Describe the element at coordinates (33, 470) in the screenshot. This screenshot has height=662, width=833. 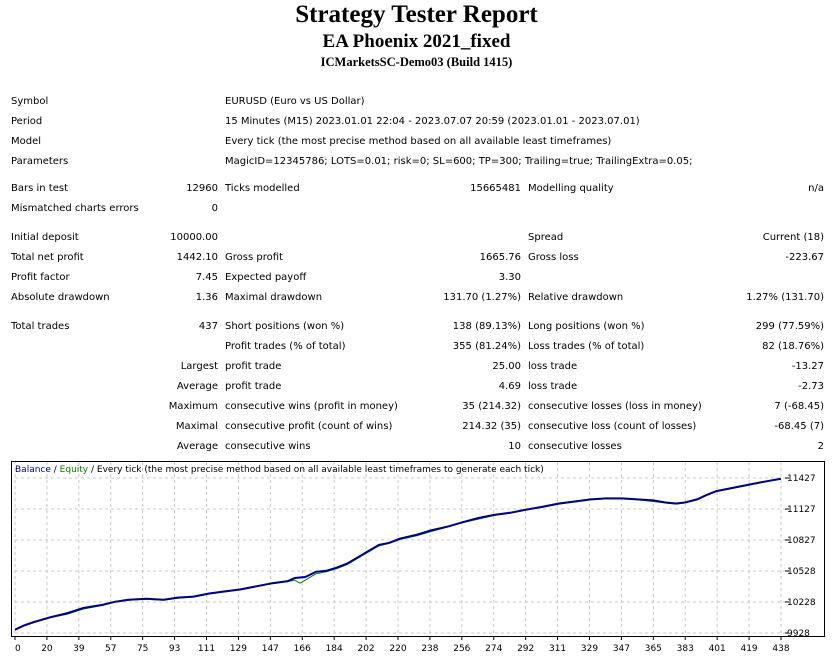
I see `legend-balance: Balance` at that location.